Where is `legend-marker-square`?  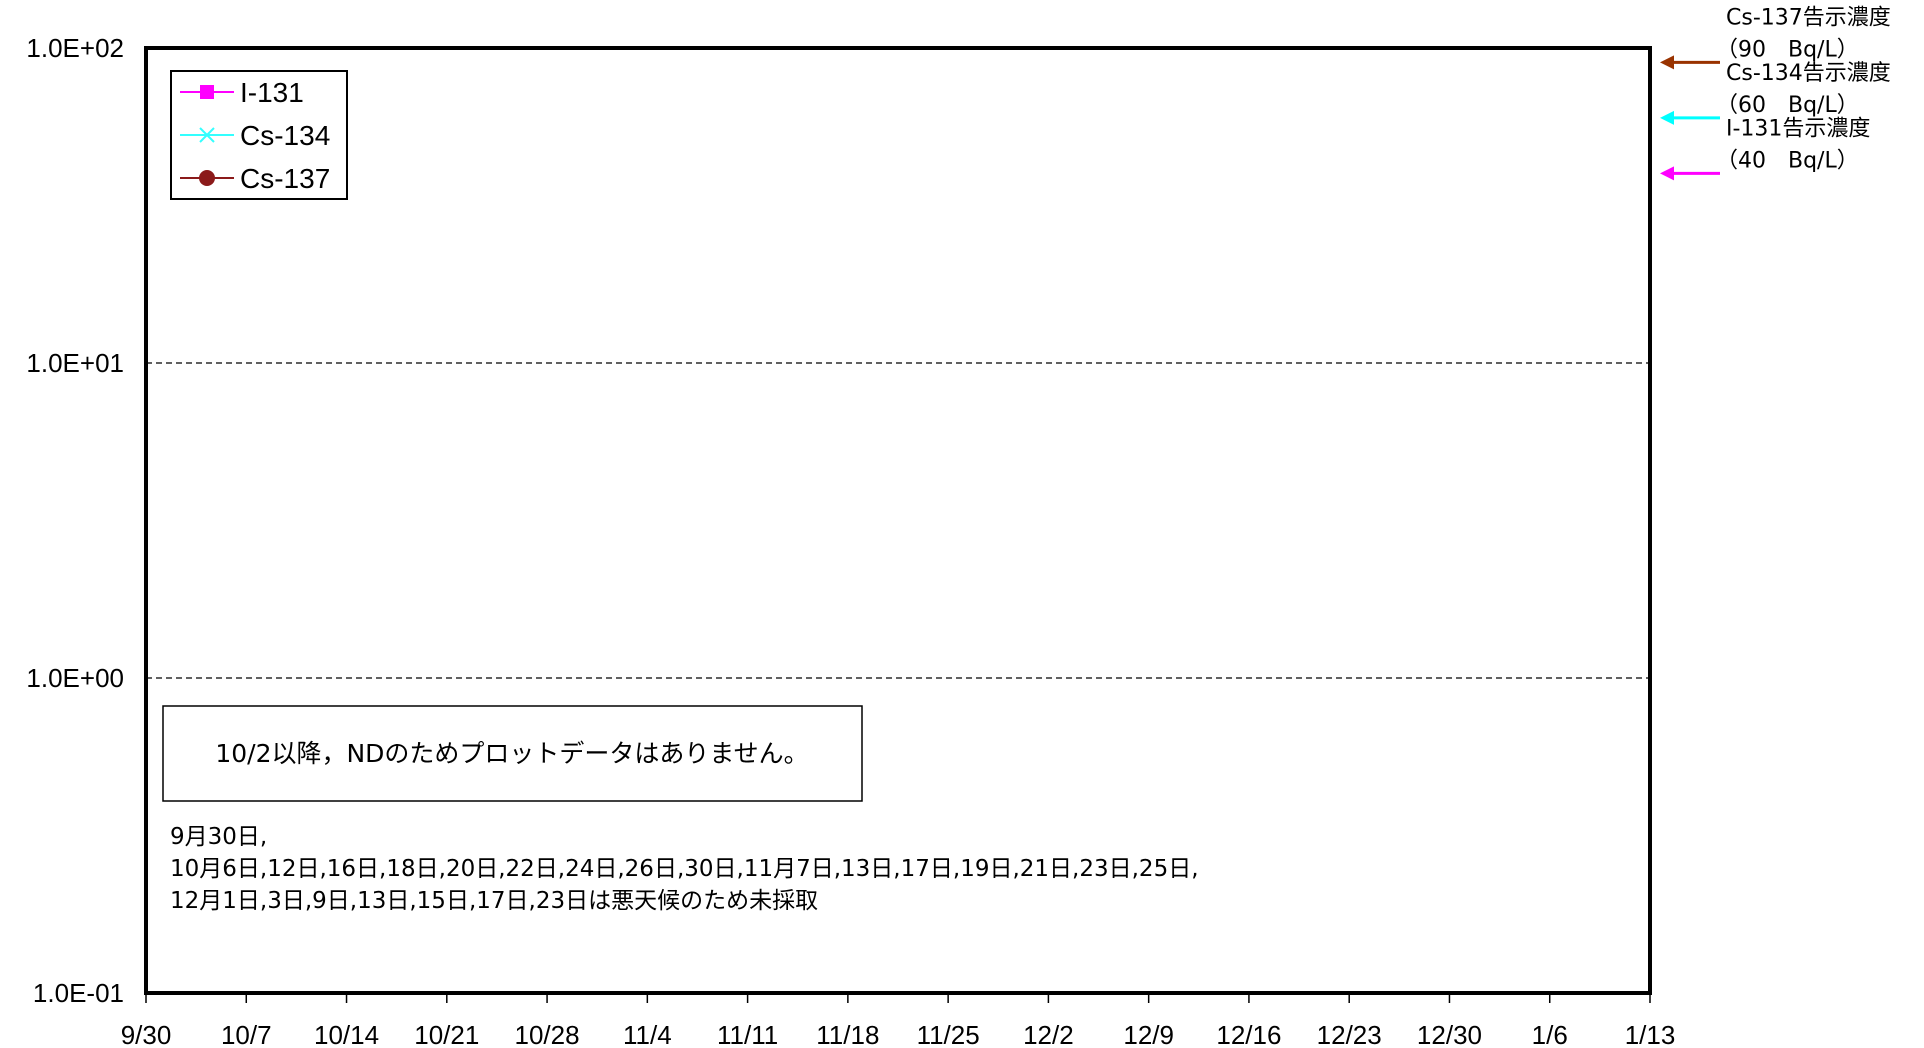
legend-marker-square is located at coordinates (207, 92).